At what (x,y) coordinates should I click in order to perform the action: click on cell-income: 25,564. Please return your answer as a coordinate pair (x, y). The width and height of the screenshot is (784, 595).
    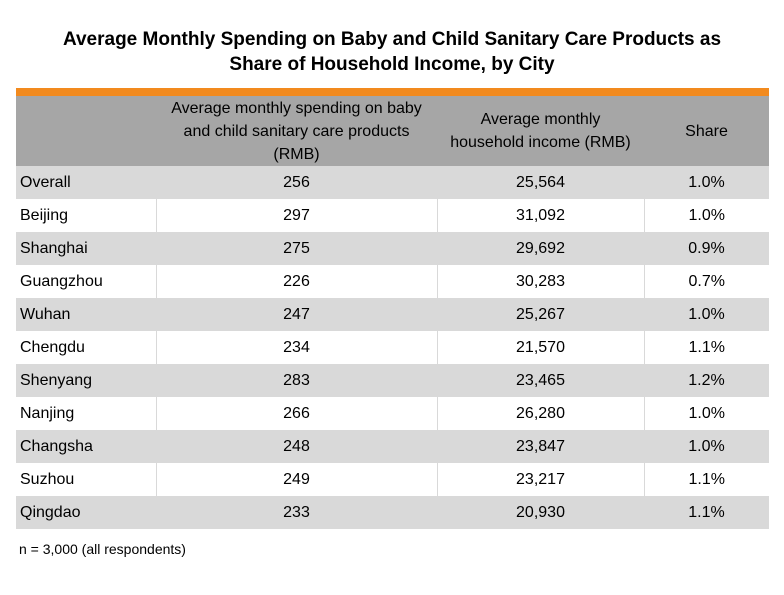
    Looking at the image, I should click on (540, 182).